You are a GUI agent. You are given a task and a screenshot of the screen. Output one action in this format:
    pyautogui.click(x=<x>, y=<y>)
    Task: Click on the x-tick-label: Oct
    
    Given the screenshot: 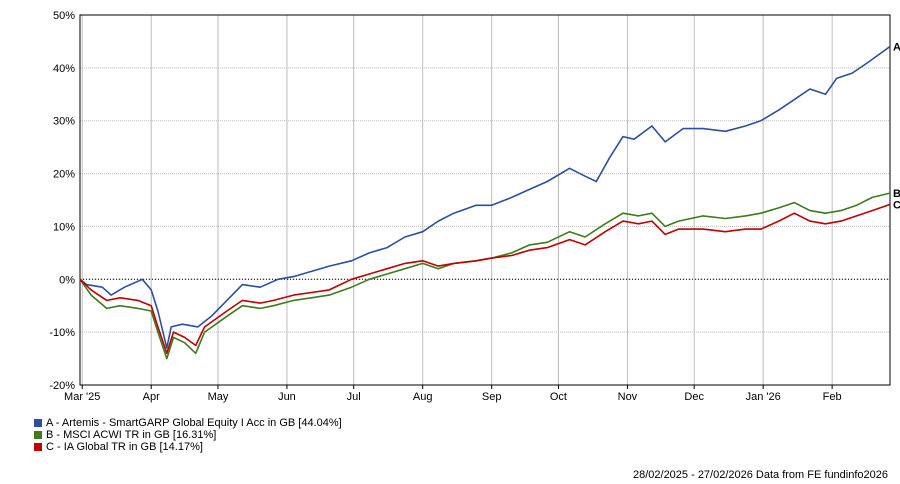 What is the action you would take?
    pyautogui.click(x=558, y=397)
    